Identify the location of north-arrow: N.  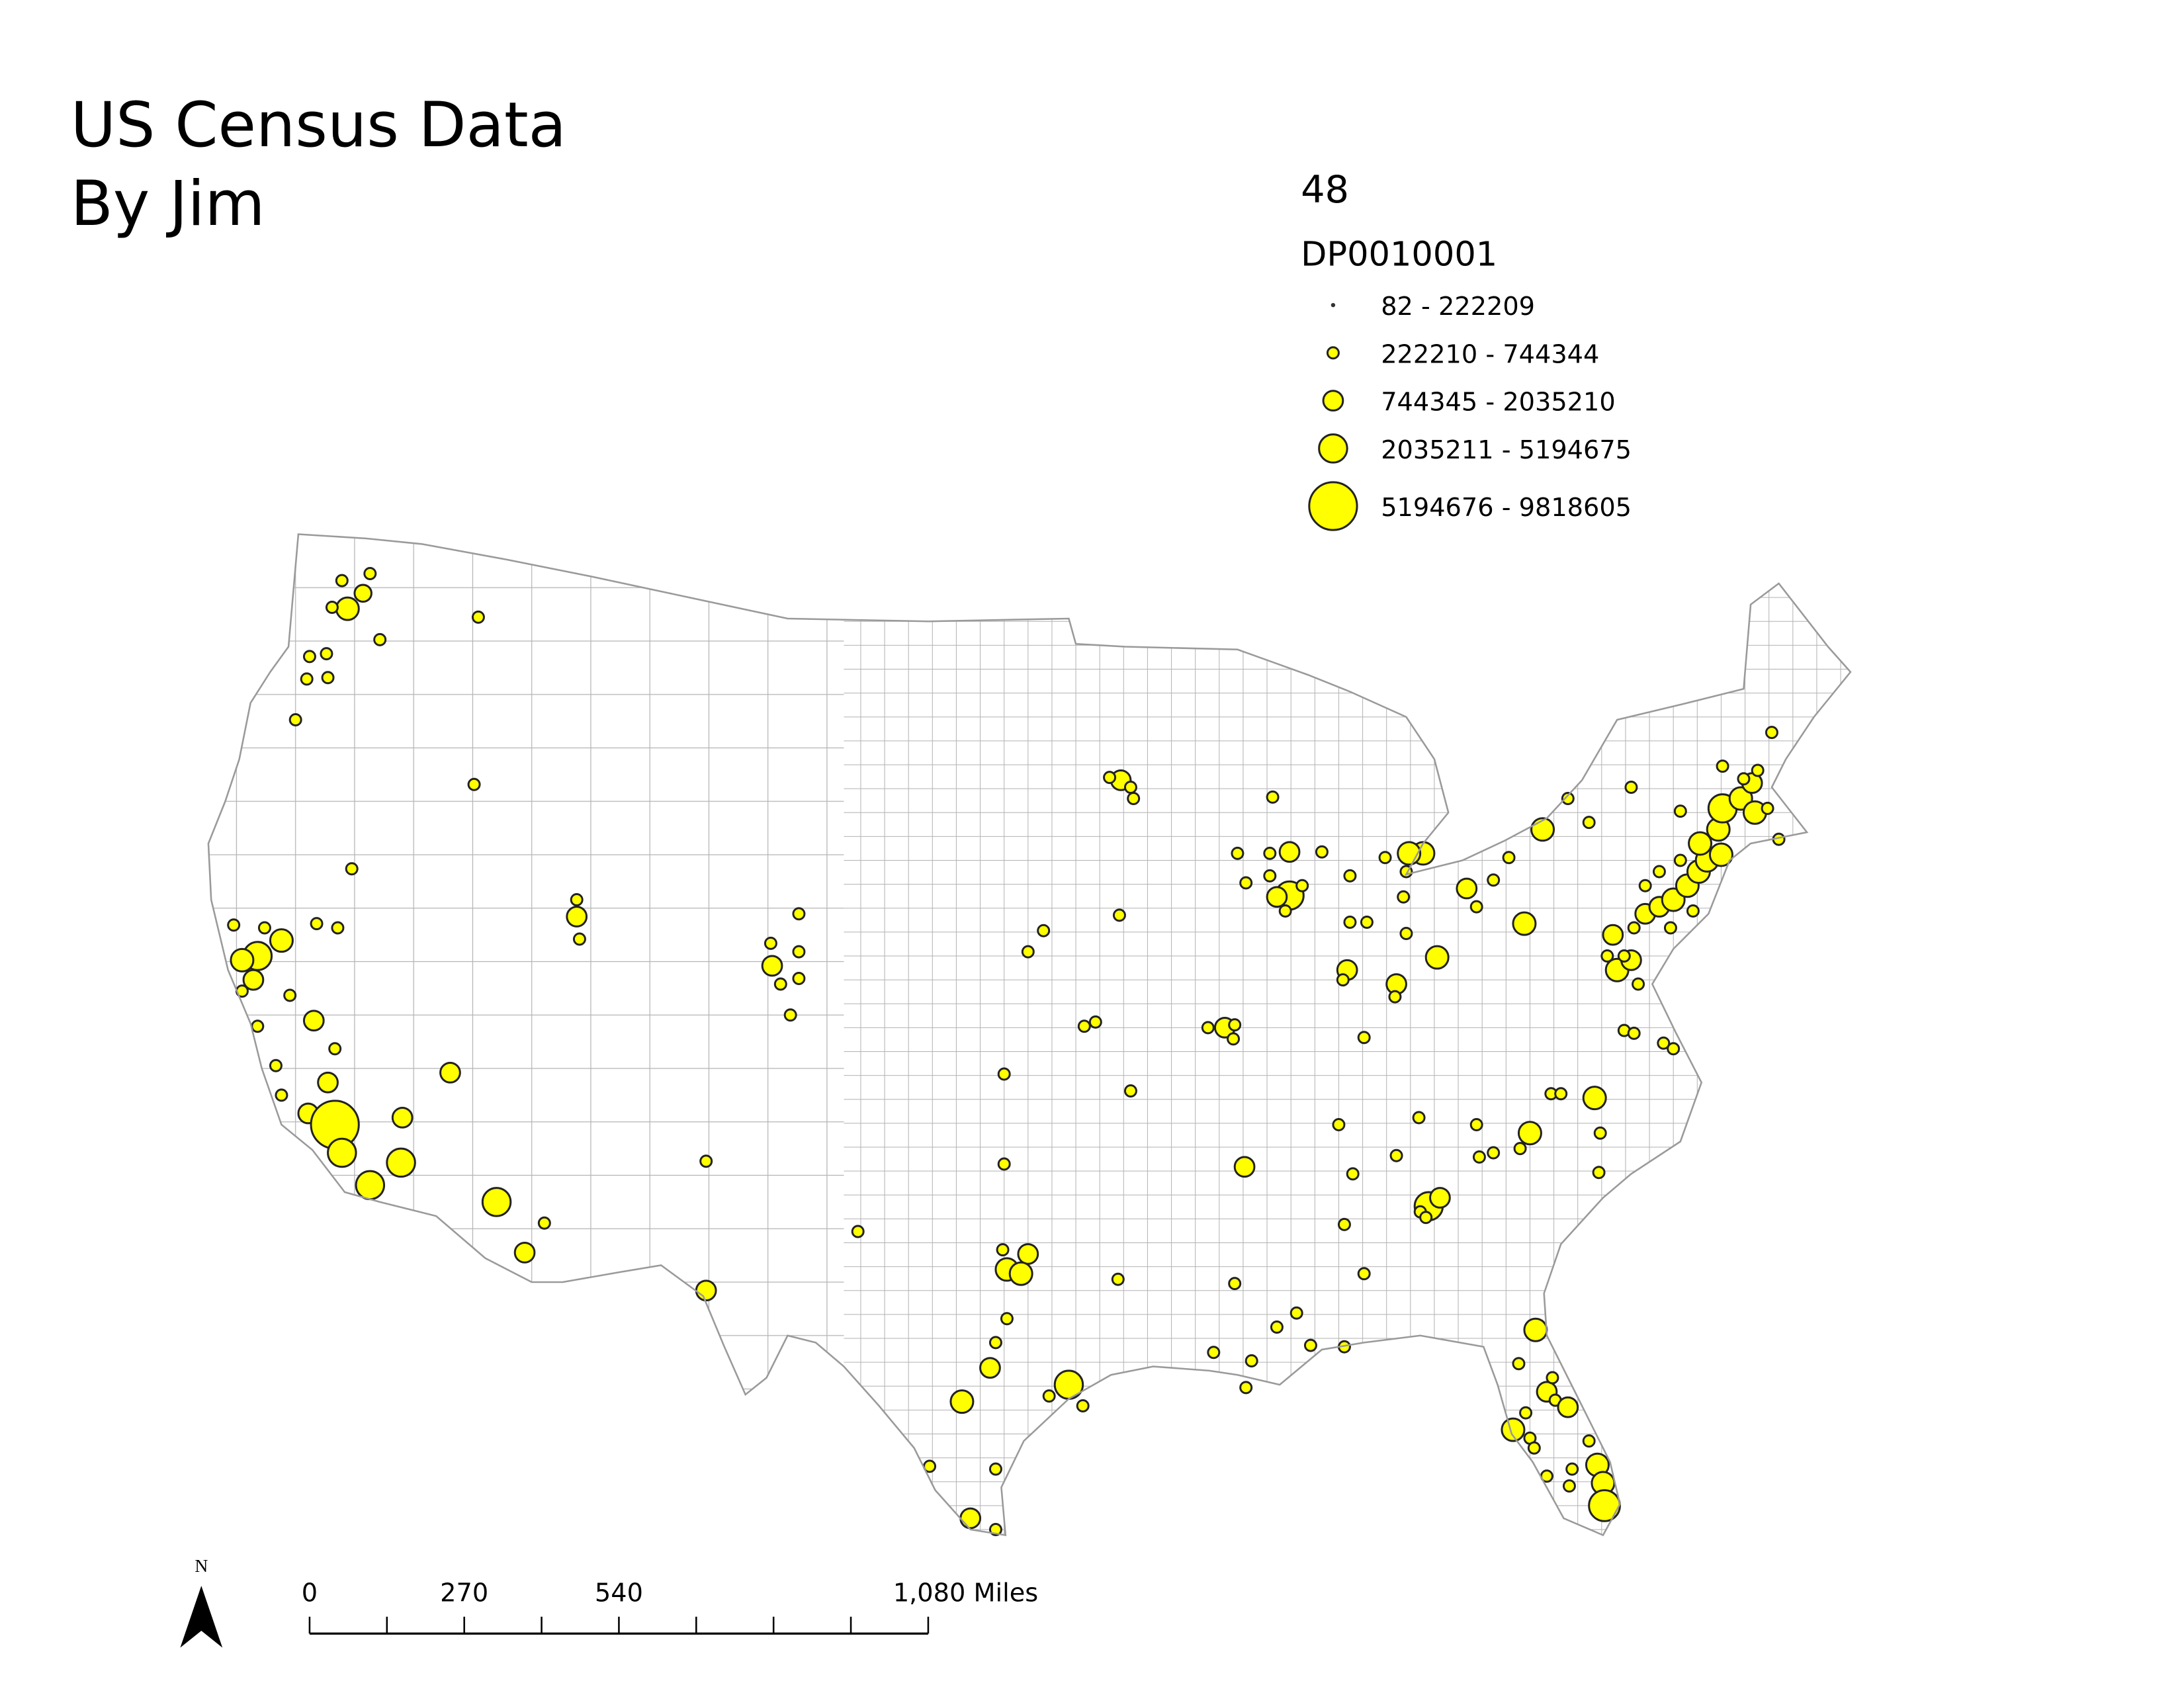
(201, 1601).